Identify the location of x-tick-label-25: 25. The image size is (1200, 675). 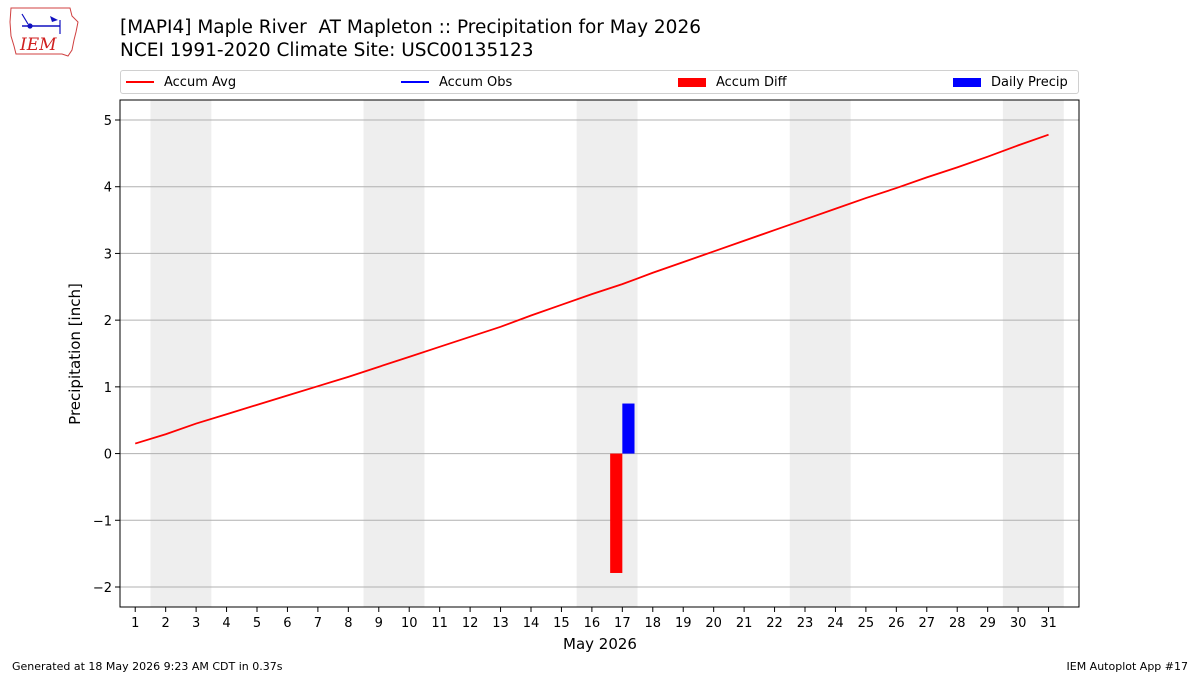
(866, 623).